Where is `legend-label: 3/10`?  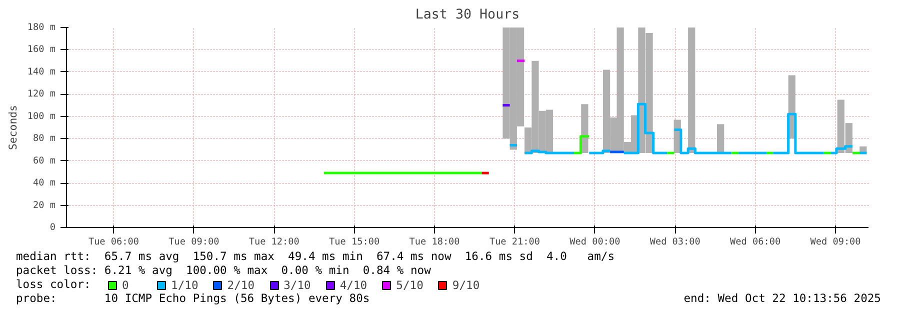 legend-label: 3/10 is located at coordinates (297, 285).